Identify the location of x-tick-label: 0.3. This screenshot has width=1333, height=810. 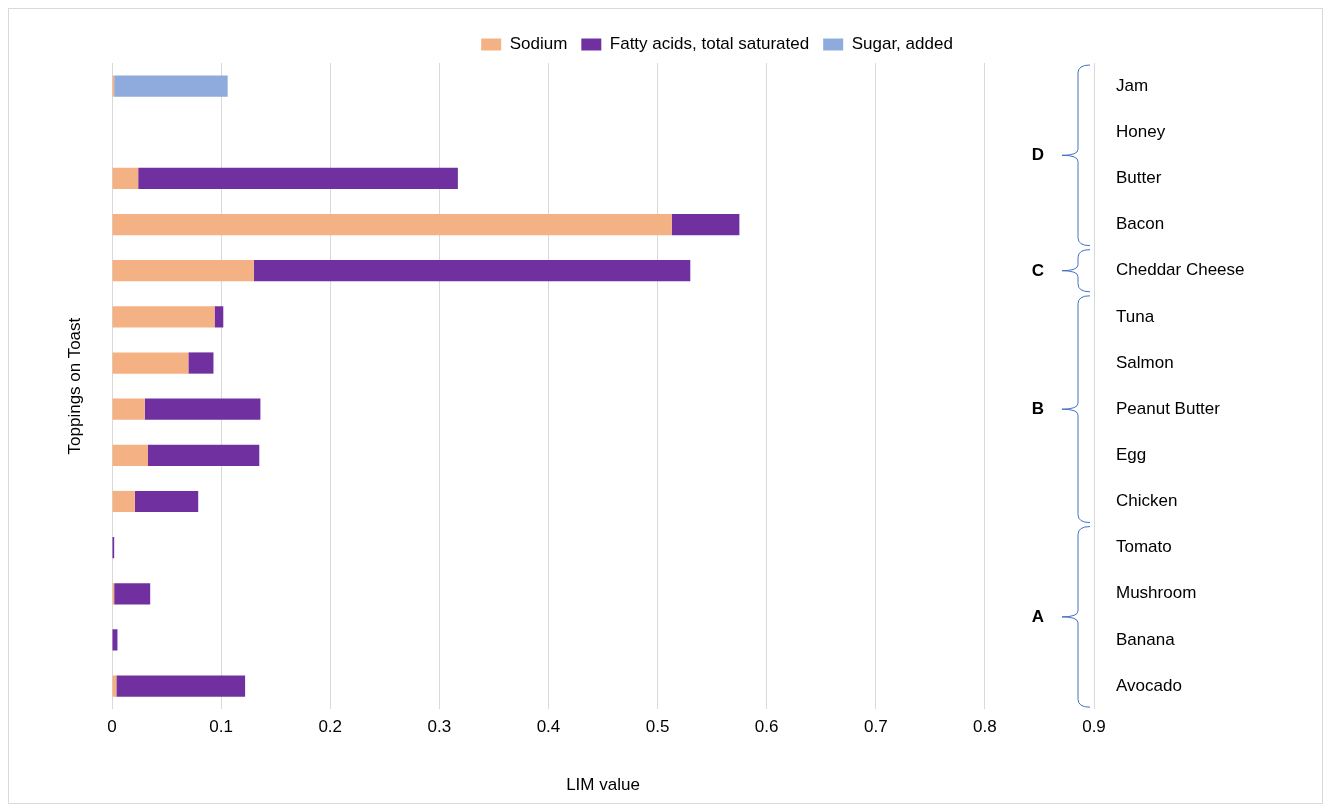
(439, 727).